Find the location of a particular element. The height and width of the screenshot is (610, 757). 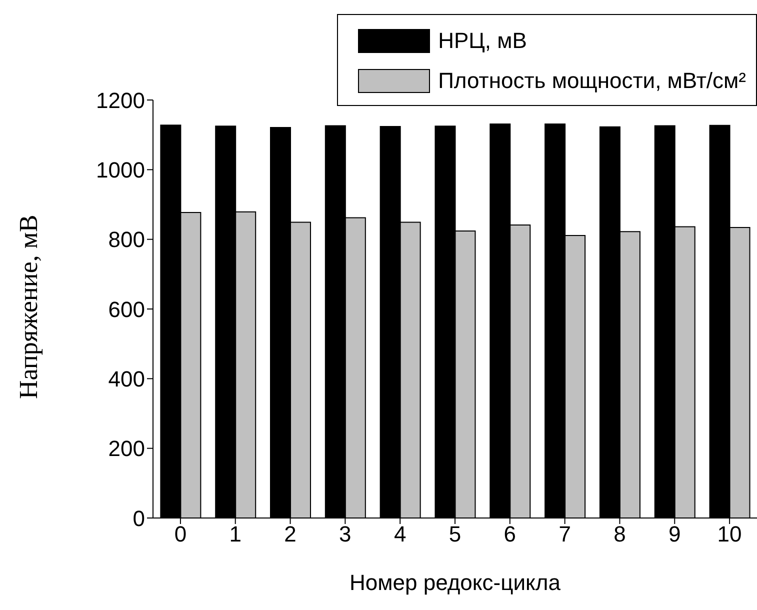

legend-label: Плотность мощности, мВт/см² is located at coordinates (592, 81).